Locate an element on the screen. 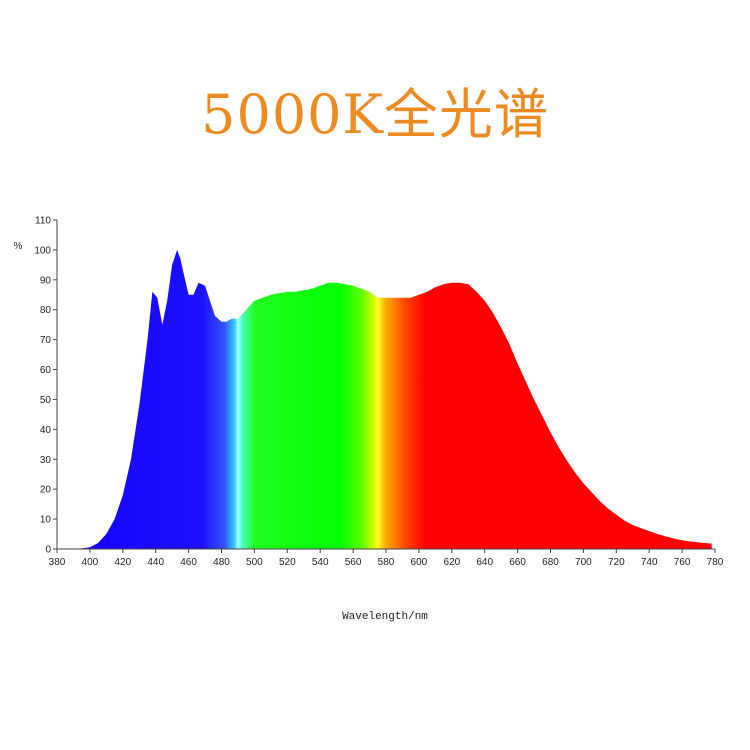 The width and height of the screenshot is (750, 750). x-tick-label: 660 is located at coordinates (517, 562).